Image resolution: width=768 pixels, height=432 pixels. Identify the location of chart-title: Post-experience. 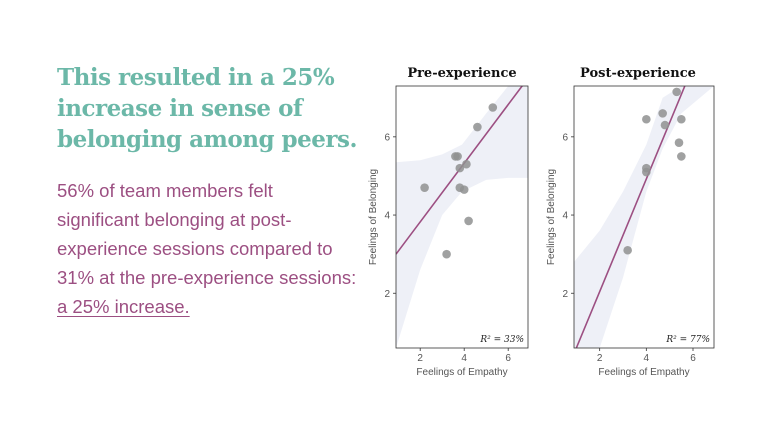
(638, 73).